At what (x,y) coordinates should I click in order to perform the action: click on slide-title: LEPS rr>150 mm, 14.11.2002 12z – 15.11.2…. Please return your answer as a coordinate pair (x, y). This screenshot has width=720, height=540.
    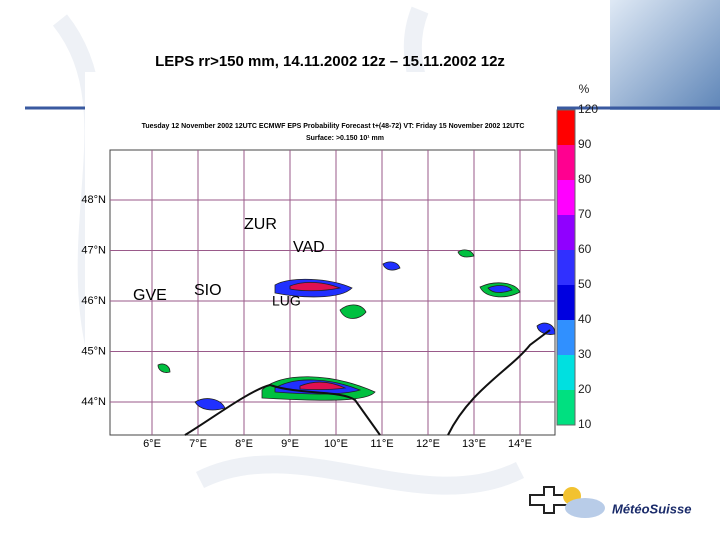
    Looking at the image, I should click on (330, 61).